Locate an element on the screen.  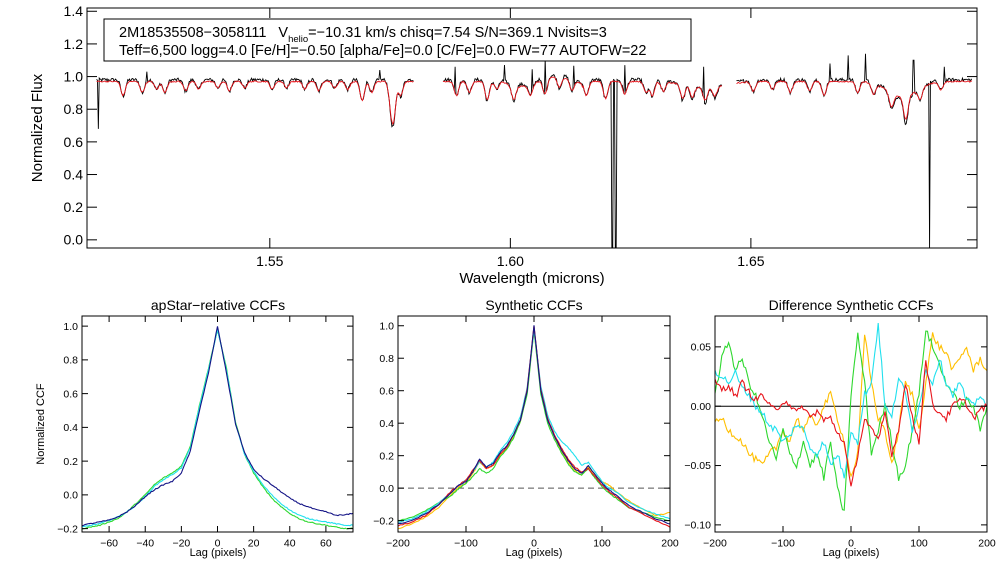
annotation-v-subscript: helio is located at coordinates (298, 39).